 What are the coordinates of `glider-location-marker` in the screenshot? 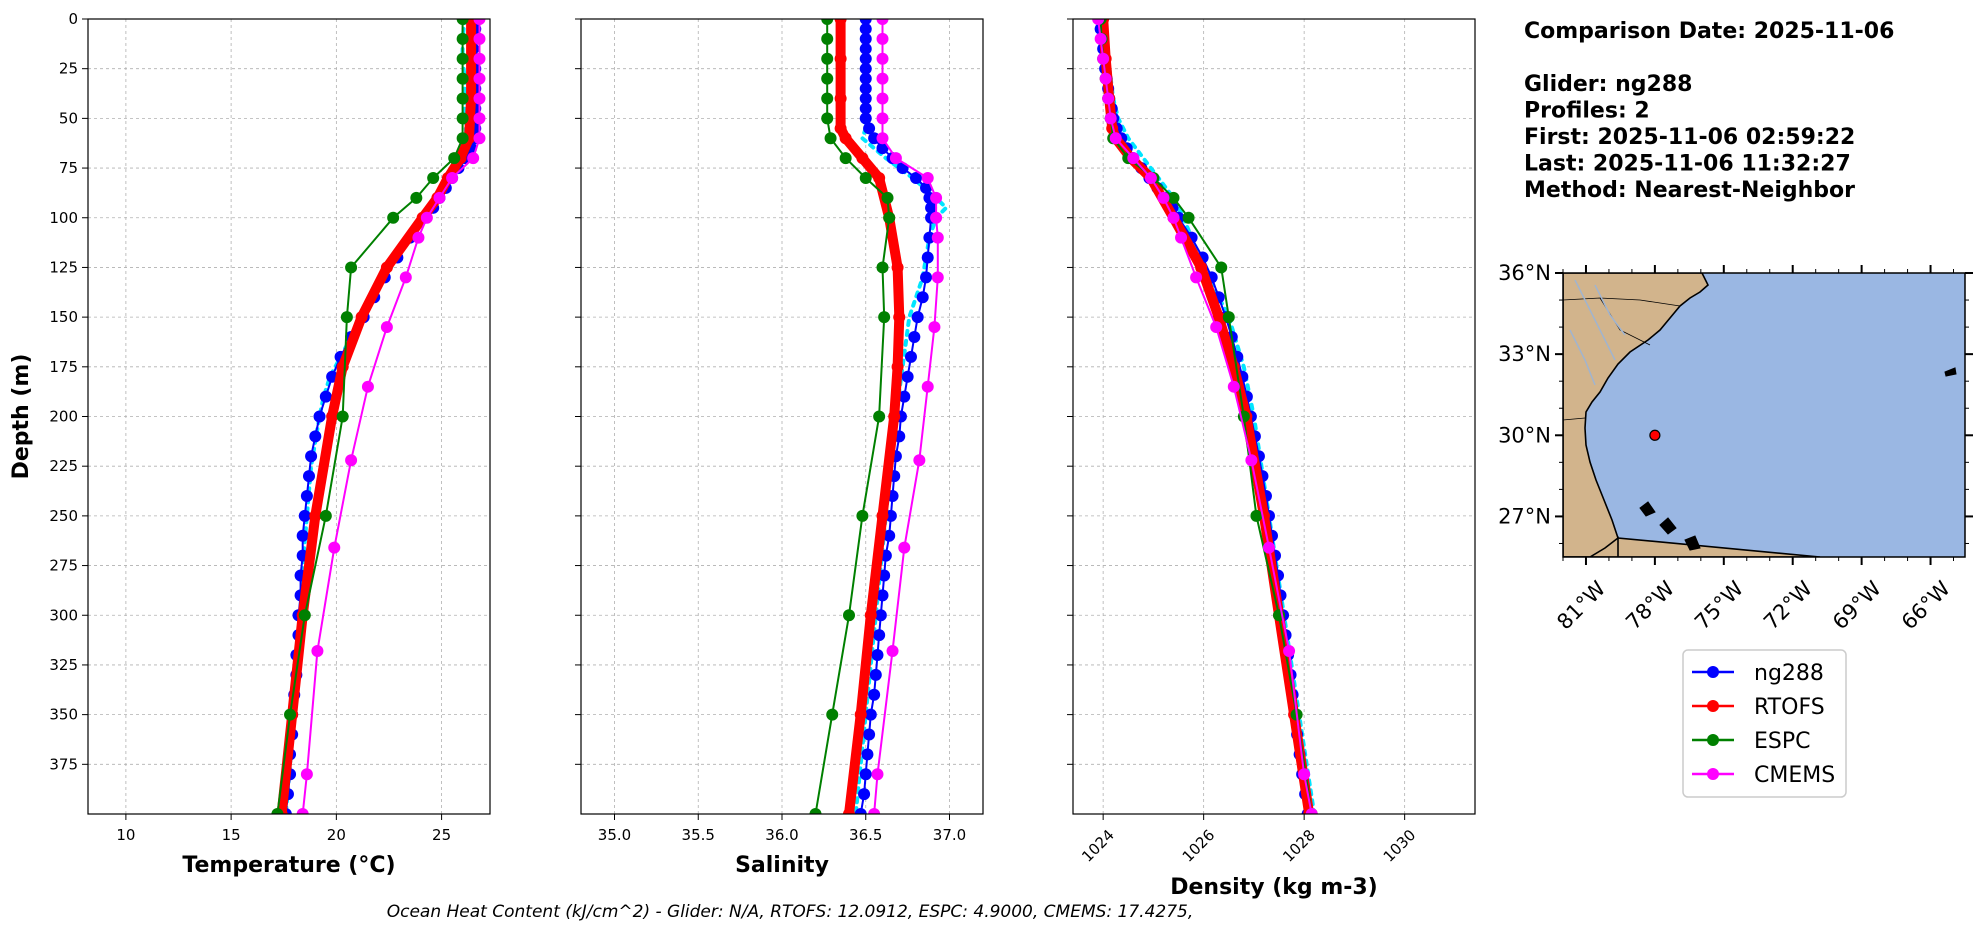 It's located at (1655, 435).